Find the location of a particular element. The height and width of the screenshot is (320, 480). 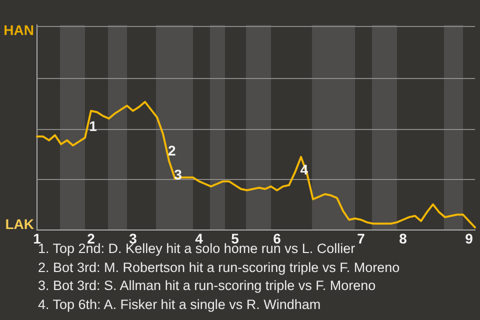

x-tick-label: 9 is located at coordinates (469, 238).